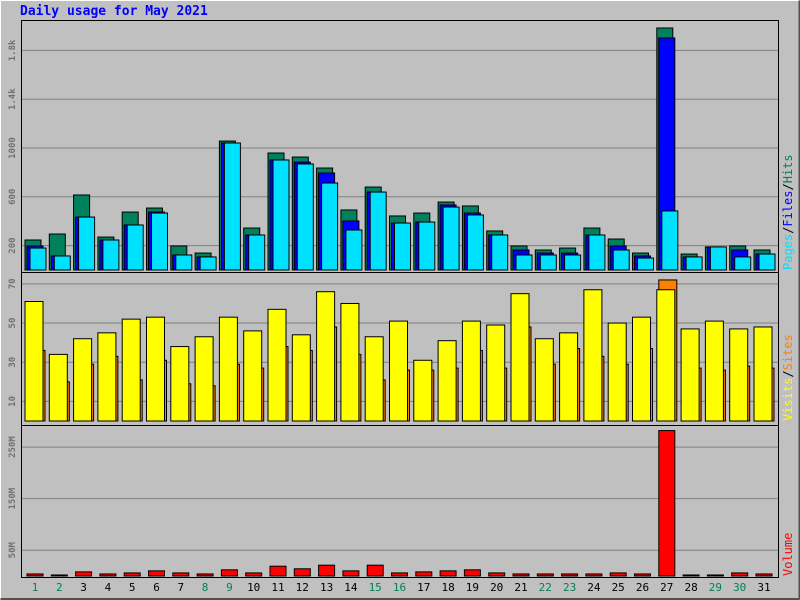 Image resolution: width=800 pixels, height=600 pixels. I want to click on x-tick-label: 9, so click(229, 587).